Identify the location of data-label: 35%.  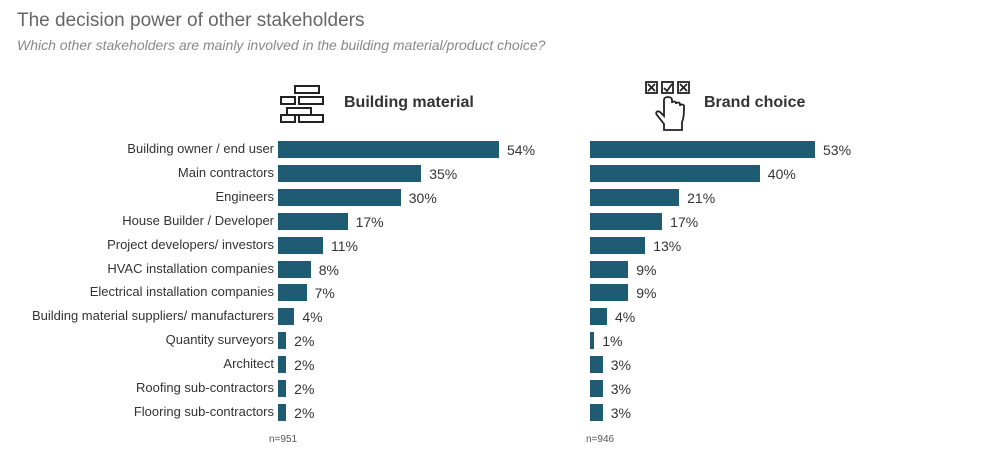
(443, 173).